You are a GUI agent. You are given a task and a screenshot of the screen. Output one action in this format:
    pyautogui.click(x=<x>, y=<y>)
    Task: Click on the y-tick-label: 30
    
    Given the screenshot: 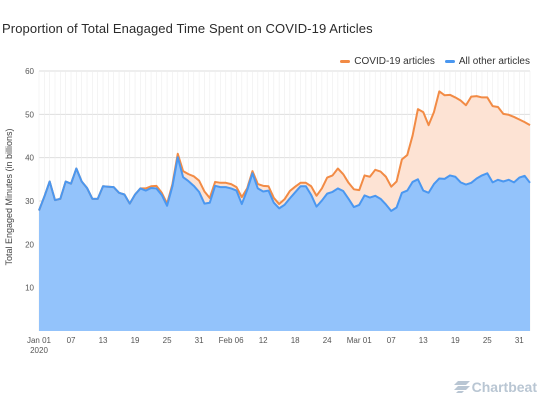 What is the action you would take?
    pyautogui.click(x=29, y=201)
    